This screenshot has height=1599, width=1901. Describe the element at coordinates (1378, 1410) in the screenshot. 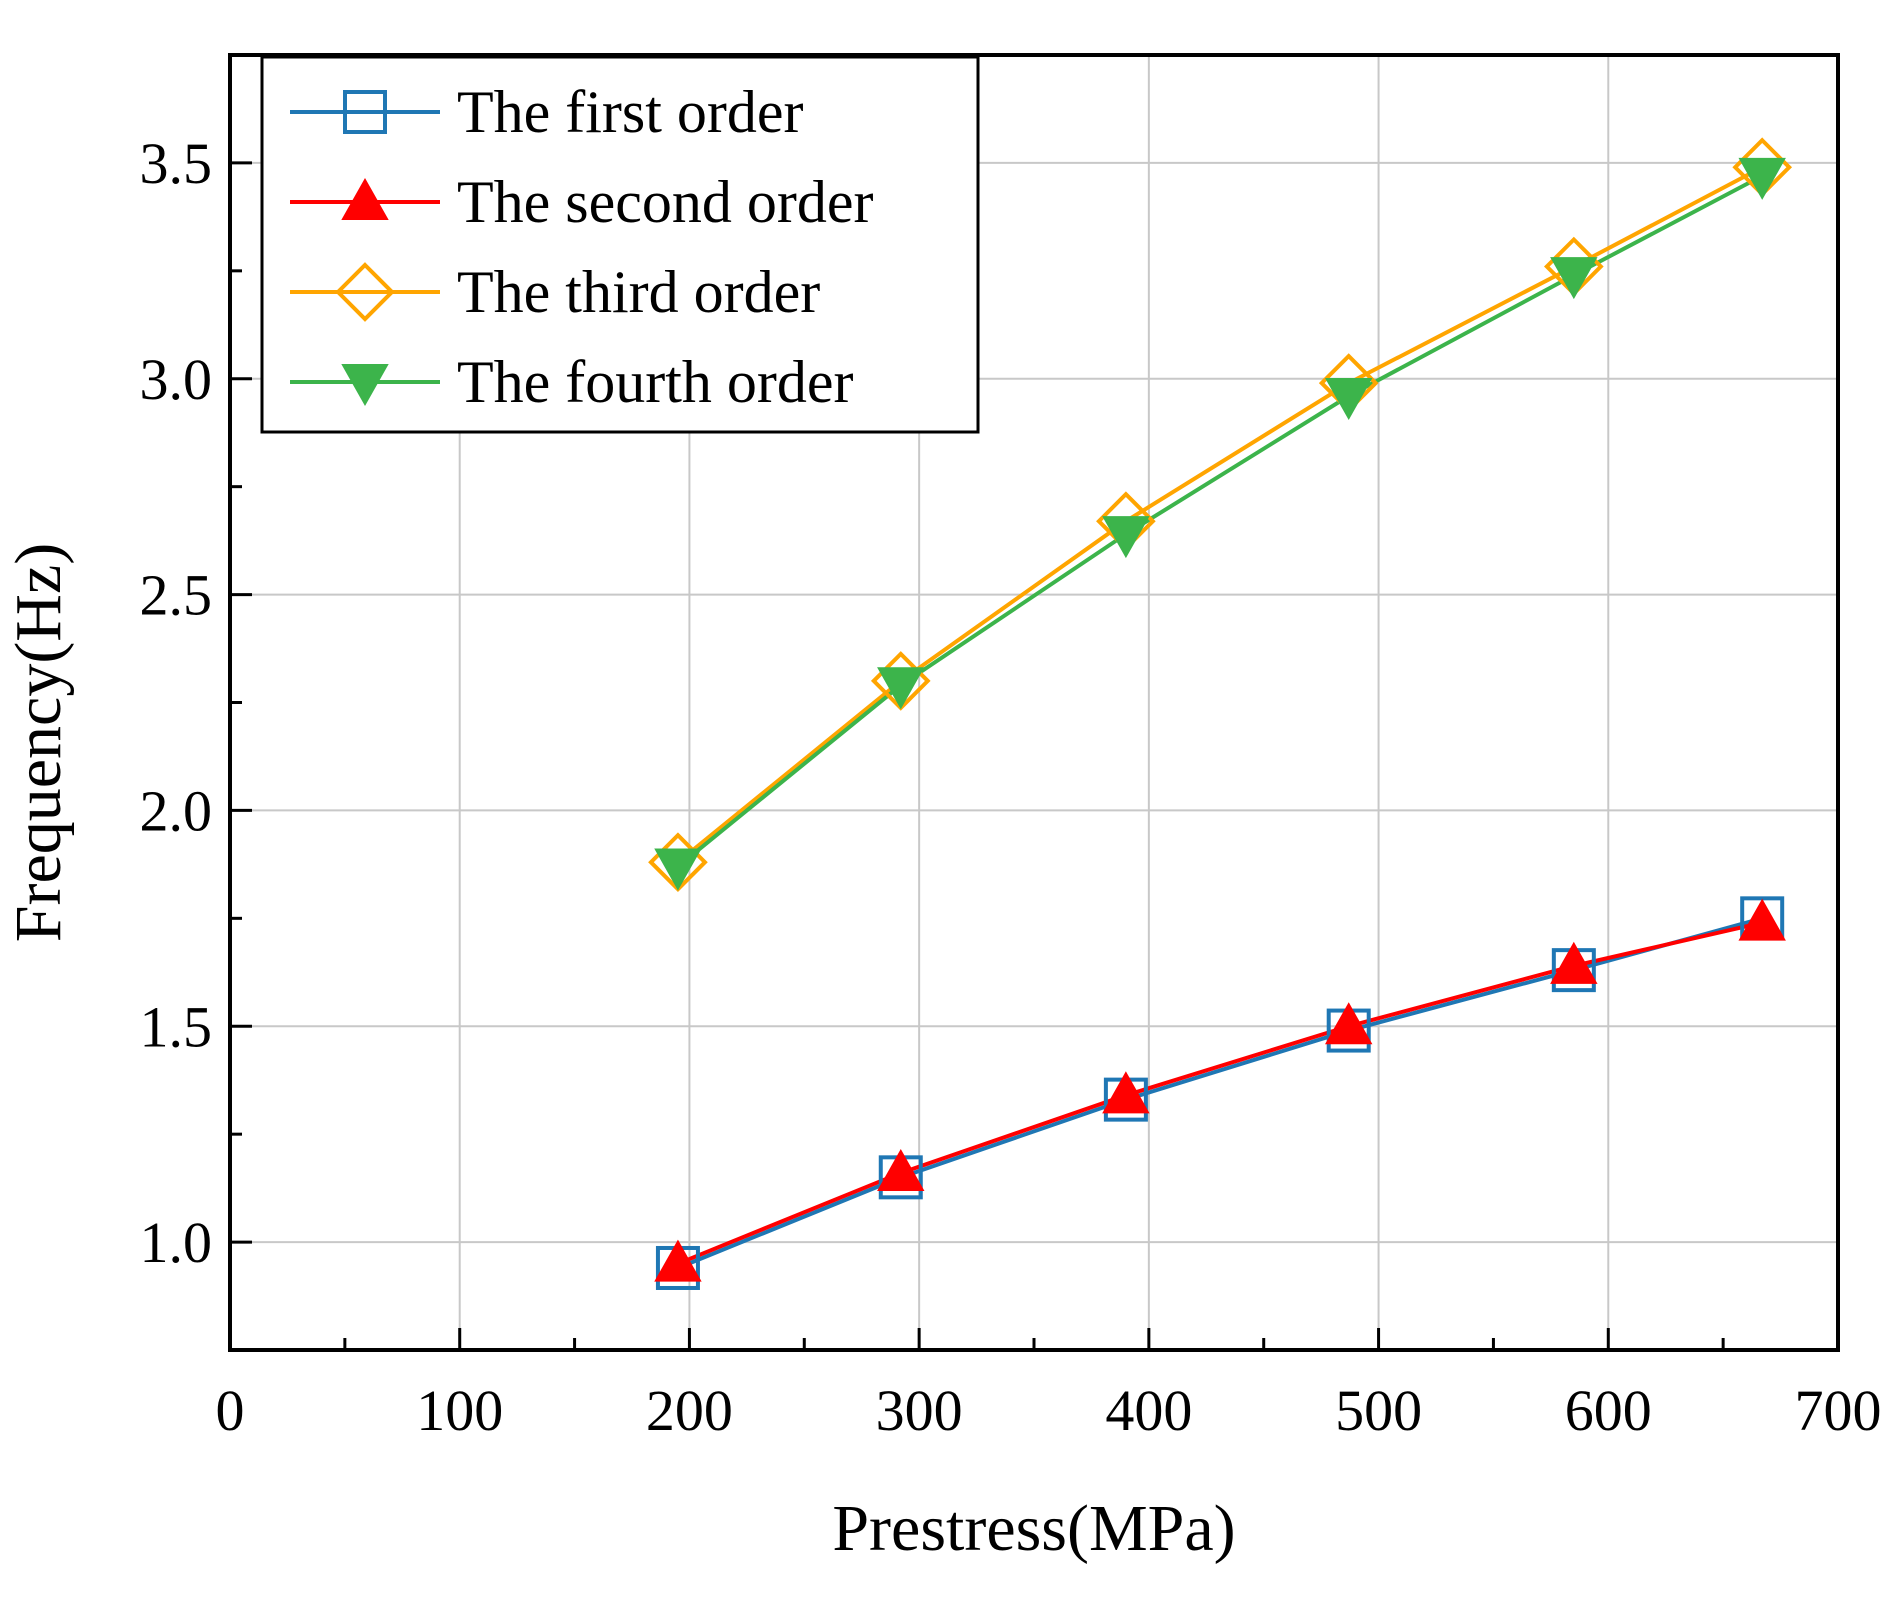

I see `x-tick-label: 500` at that location.